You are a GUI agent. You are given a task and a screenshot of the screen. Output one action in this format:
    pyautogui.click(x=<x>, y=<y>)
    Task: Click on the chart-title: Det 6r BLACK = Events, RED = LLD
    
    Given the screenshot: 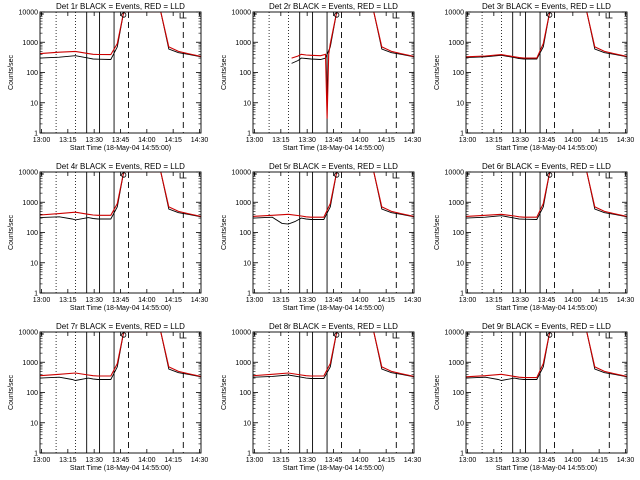 What is the action you would take?
    pyautogui.click(x=546, y=166)
    